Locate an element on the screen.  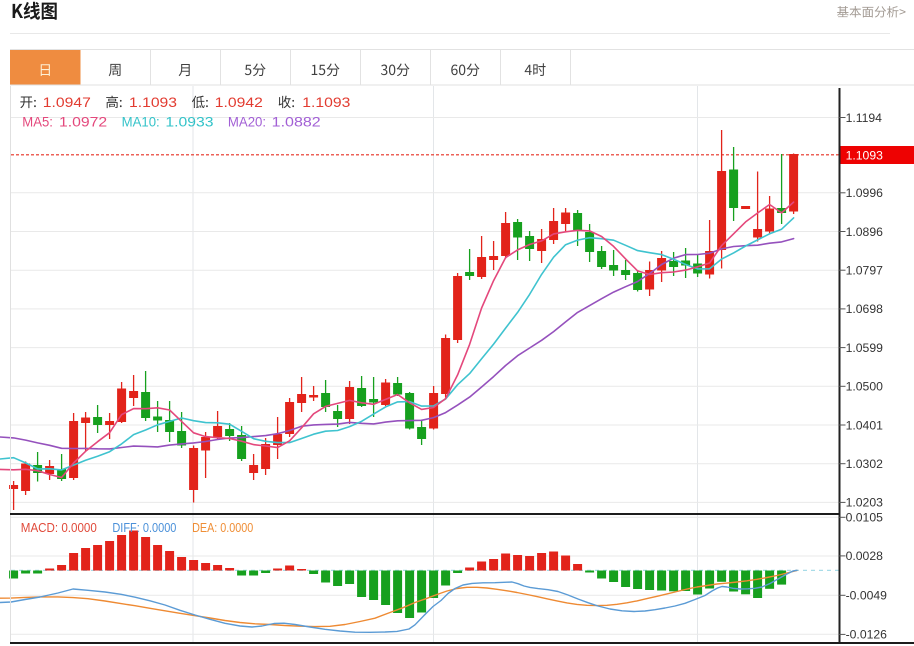
svg-text: 0.0028 is located at coordinates (864, 556).